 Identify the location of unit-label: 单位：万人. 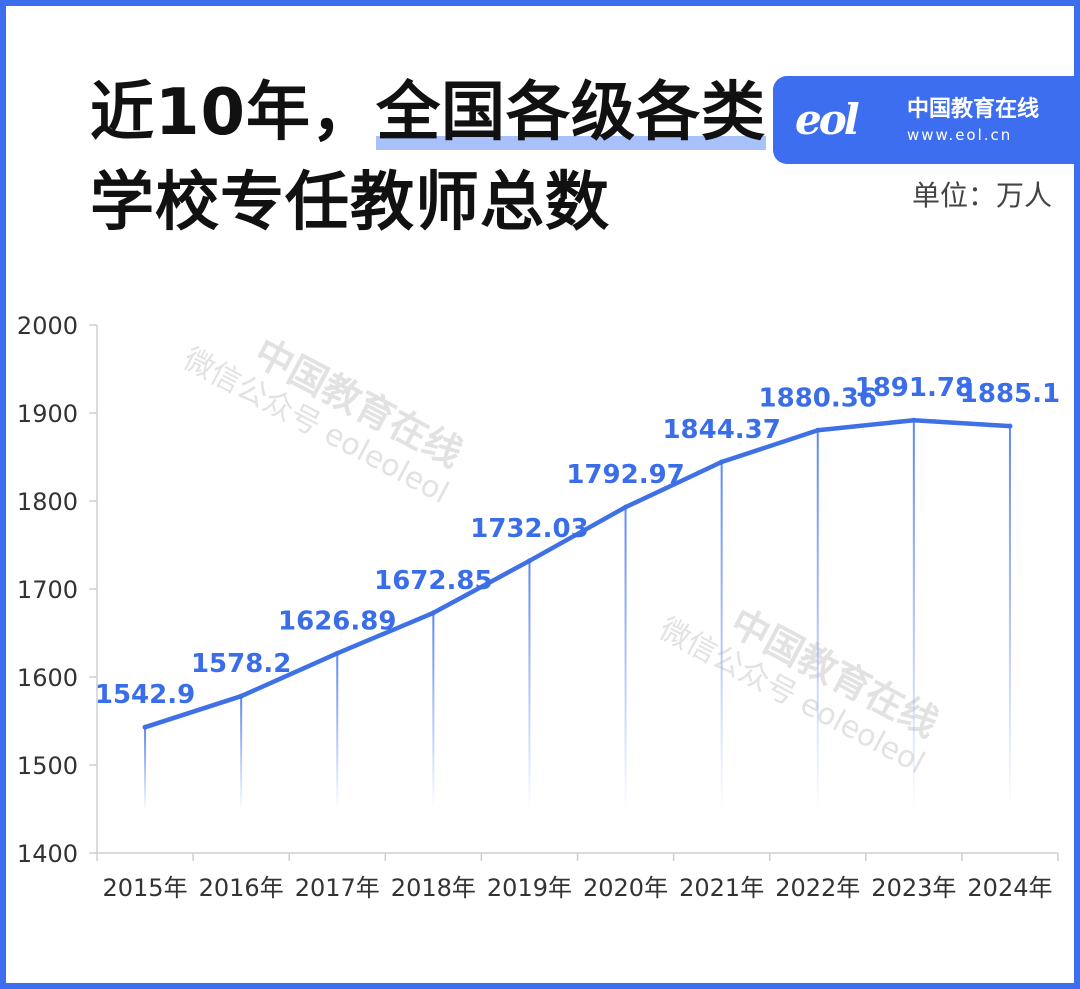
(981, 195).